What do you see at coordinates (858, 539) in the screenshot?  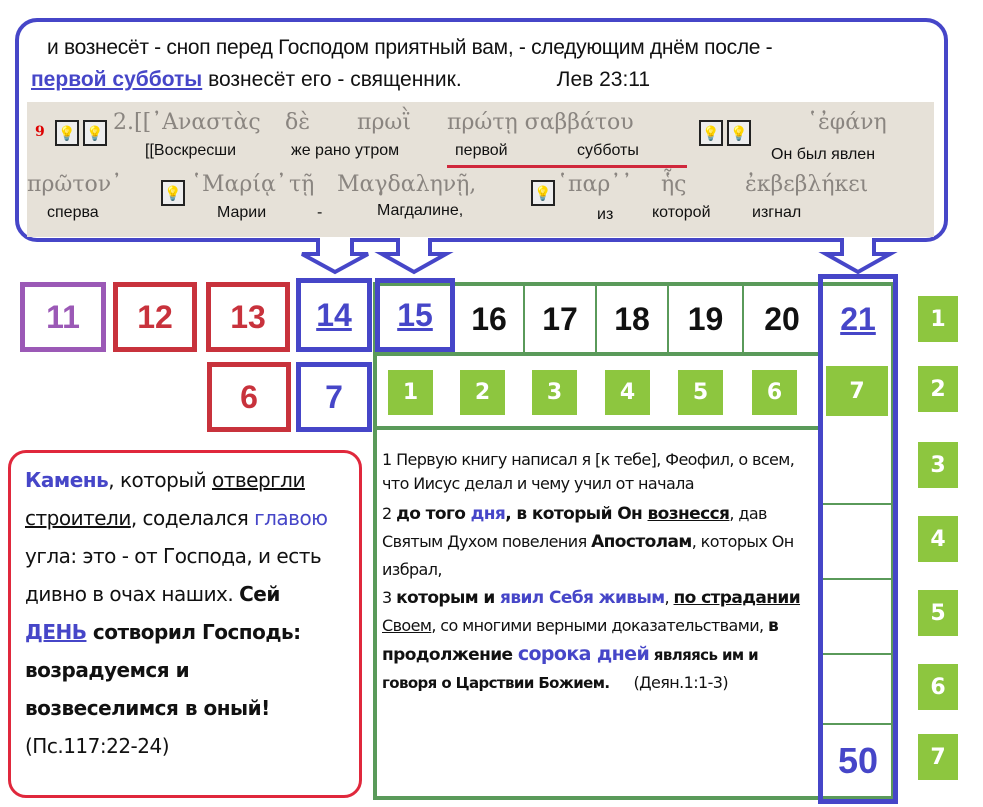 I see `day-21-column` at bounding box center [858, 539].